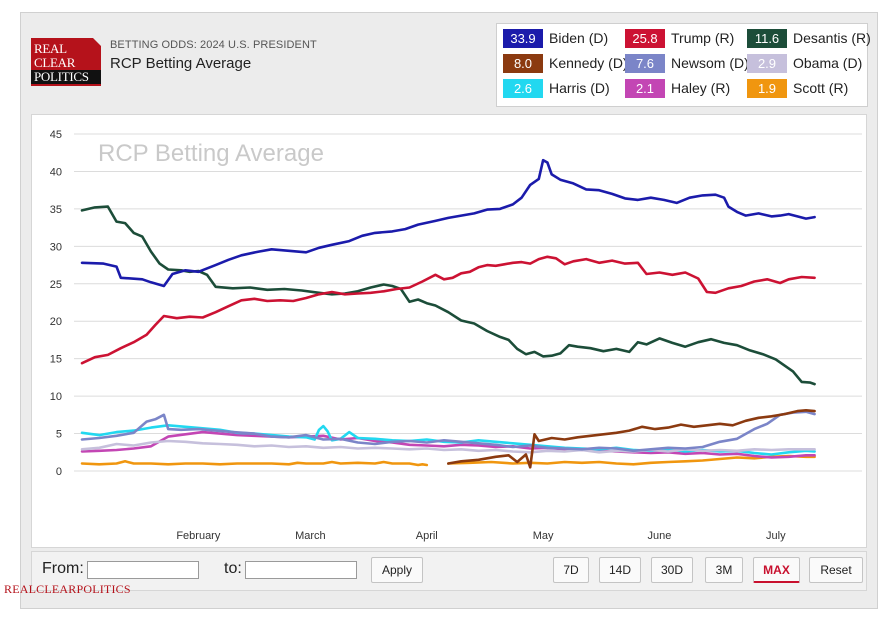 Image resolution: width=889 pixels, height=621 pixels. What do you see at coordinates (571, 570) in the screenshot?
I see `range-button-7d: 7D` at bounding box center [571, 570].